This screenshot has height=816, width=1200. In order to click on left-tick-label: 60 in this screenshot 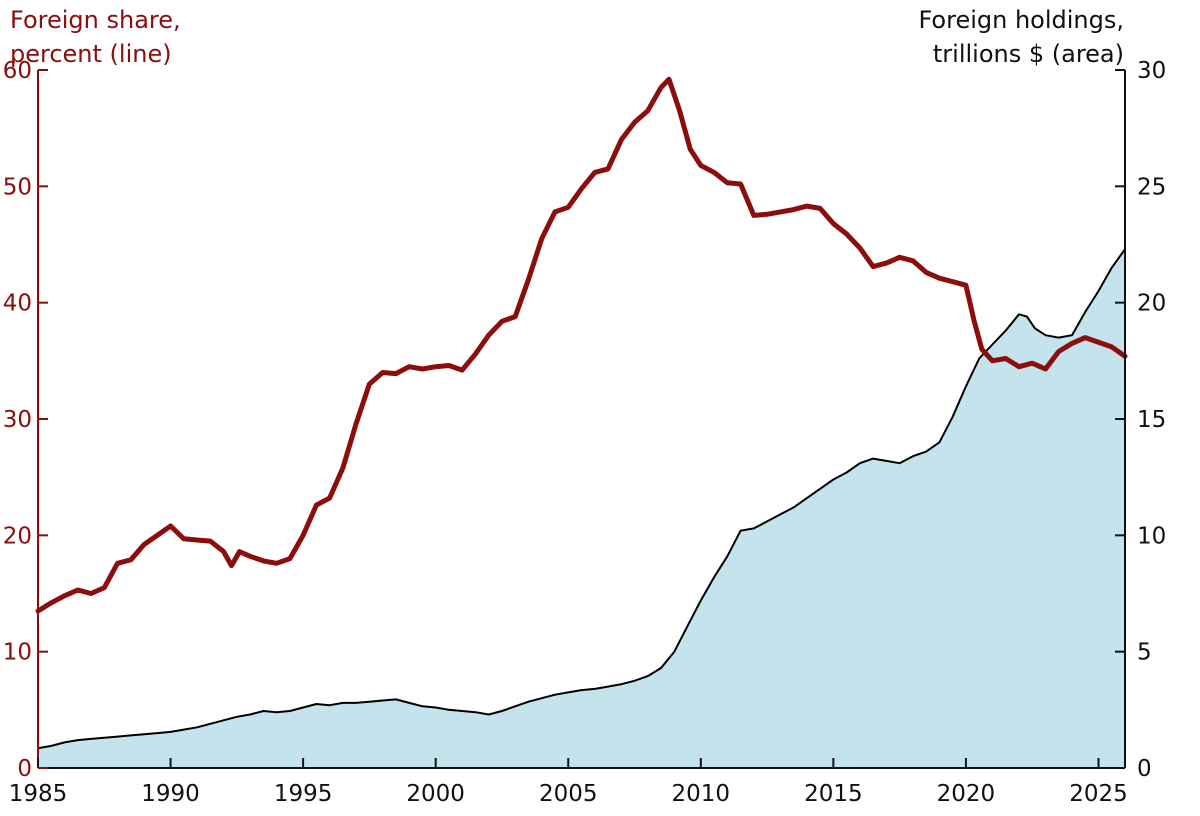, I will do `click(17, 71)`.